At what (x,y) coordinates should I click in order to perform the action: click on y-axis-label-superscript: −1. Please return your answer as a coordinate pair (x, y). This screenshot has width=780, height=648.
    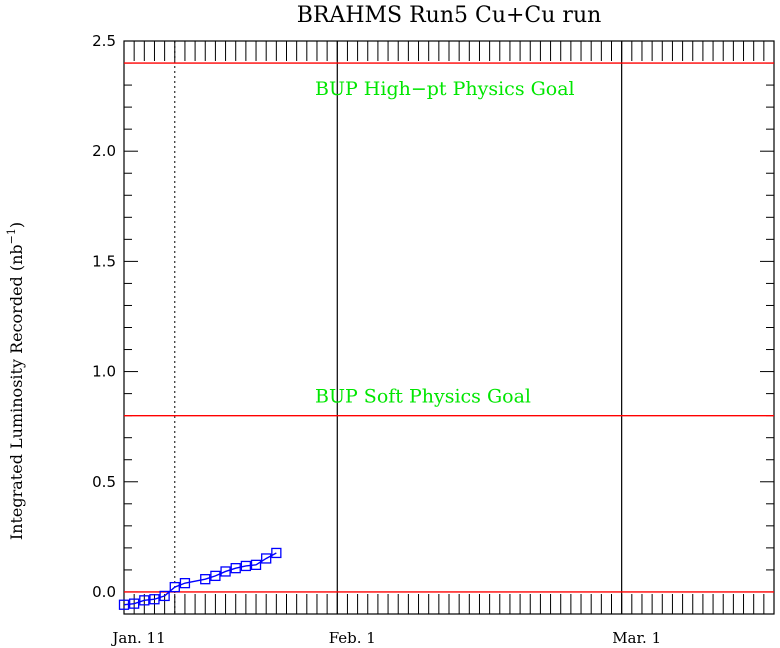
    Looking at the image, I should click on (11, 236).